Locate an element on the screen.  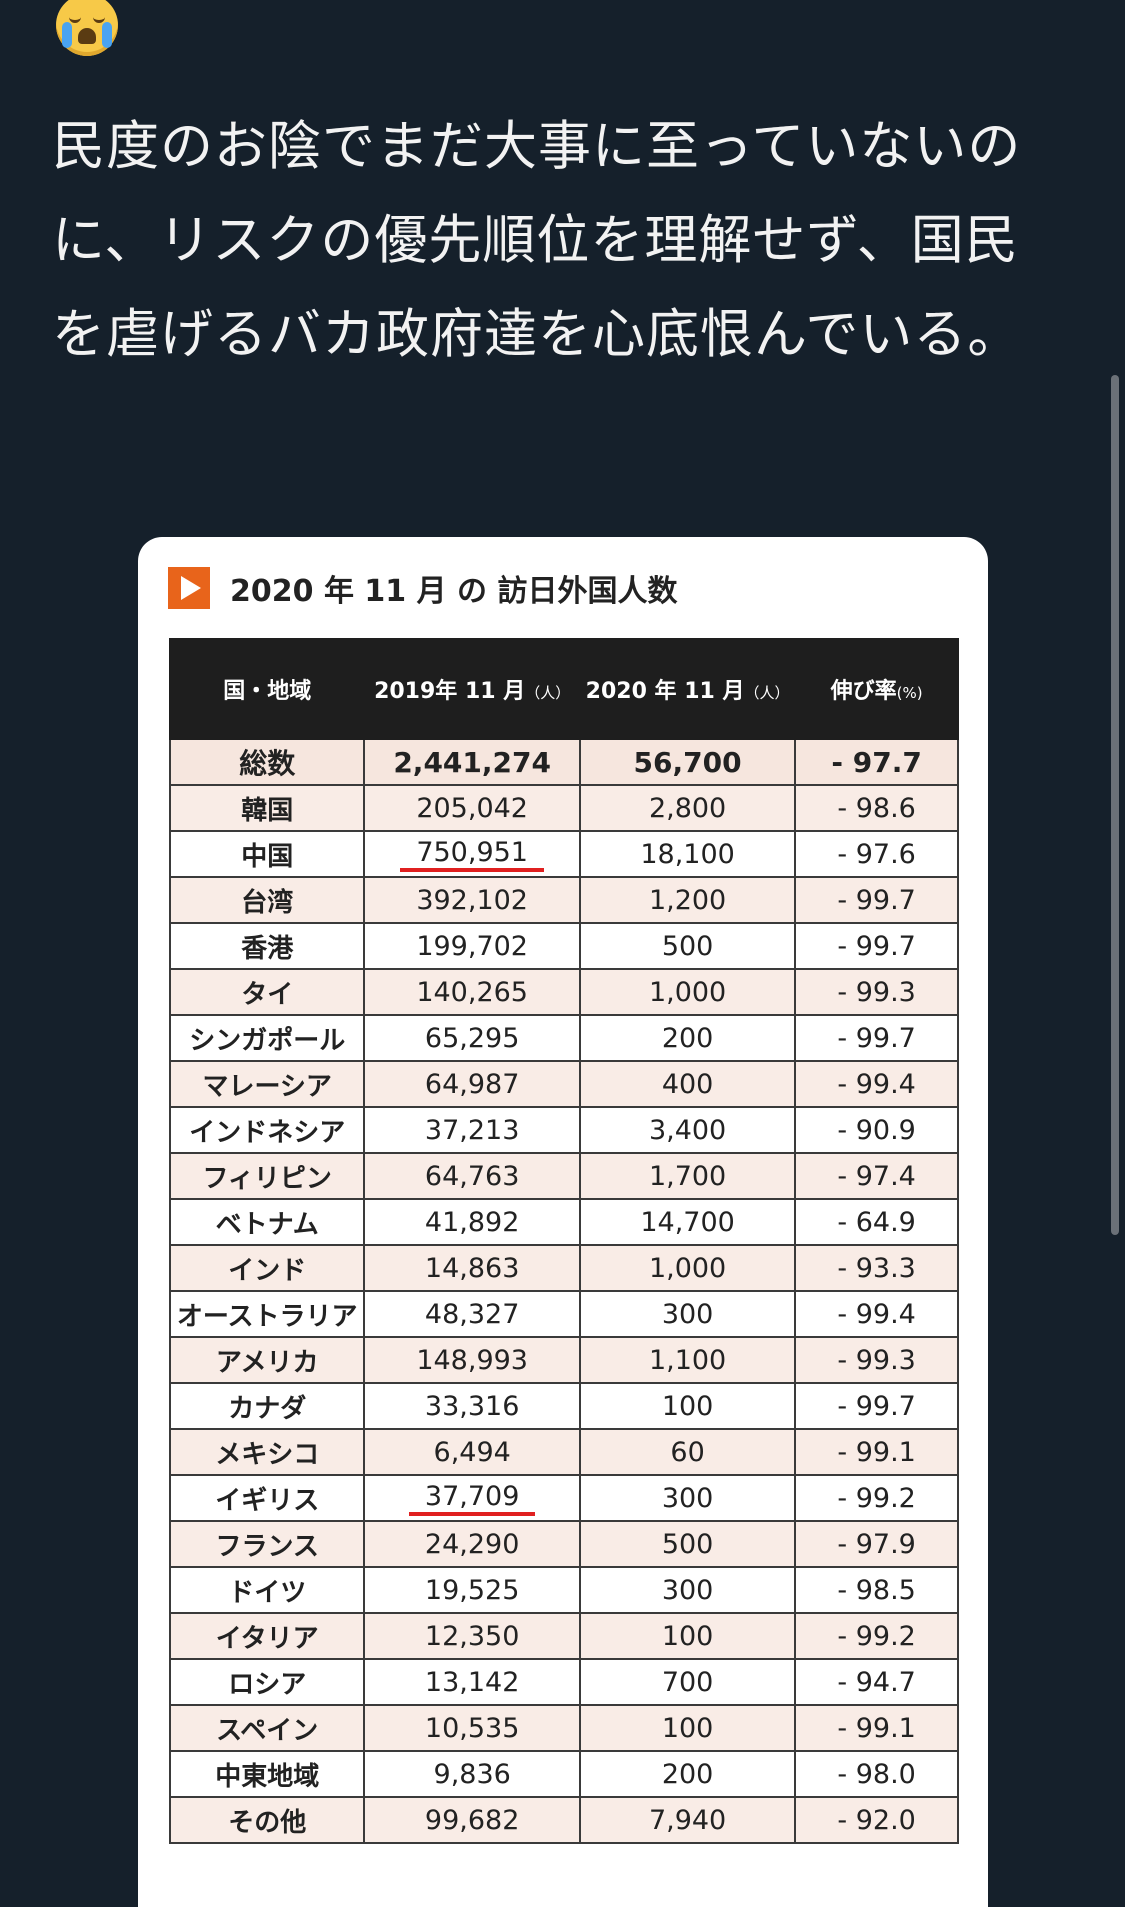
table-row: シンガポール 65,295 200- 99.7 is located at coordinates (563, 1038).